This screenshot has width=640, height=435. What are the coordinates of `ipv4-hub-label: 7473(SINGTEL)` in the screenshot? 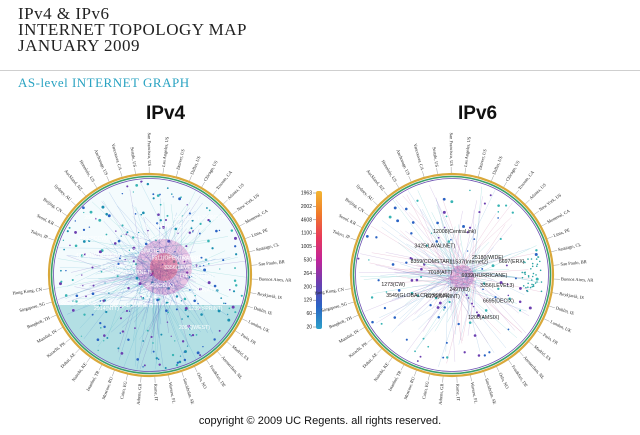 It's located at (145, 252).